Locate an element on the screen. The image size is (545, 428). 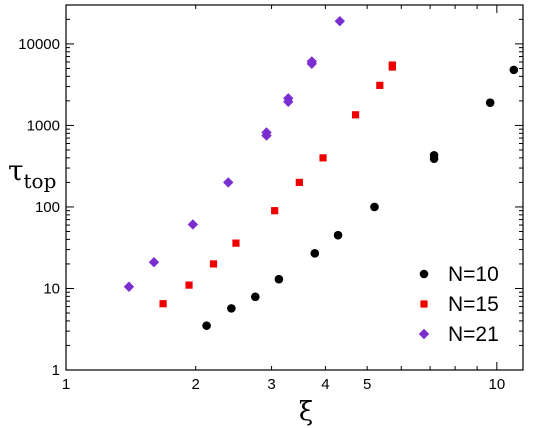
y-tick-label: 10000 is located at coordinates (39, 44).